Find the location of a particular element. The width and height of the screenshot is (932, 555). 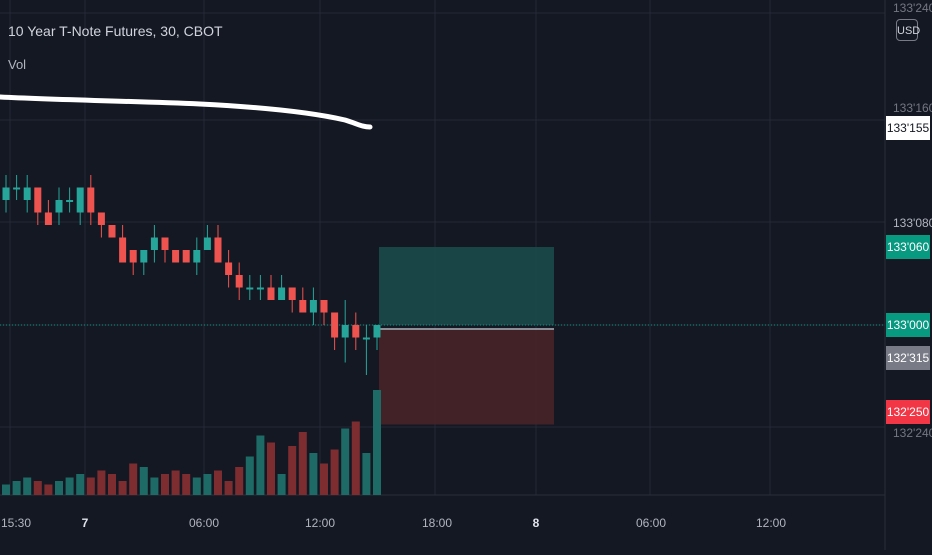

currency-button: USD is located at coordinates (908, 30).